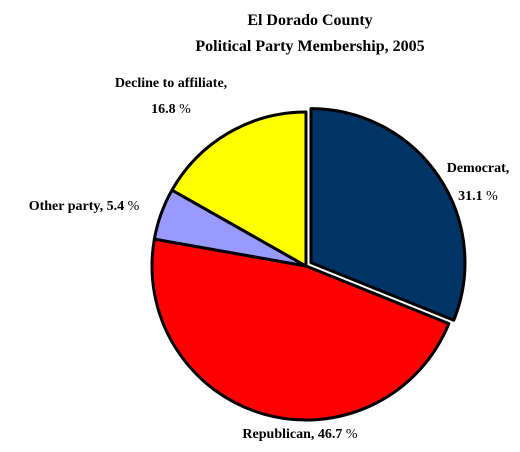 The width and height of the screenshot is (520, 452). What do you see at coordinates (309, 46) in the screenshot?
I see `chart-title-line-2: Political Party Membership, 2005` at bounding box center [309, 46].